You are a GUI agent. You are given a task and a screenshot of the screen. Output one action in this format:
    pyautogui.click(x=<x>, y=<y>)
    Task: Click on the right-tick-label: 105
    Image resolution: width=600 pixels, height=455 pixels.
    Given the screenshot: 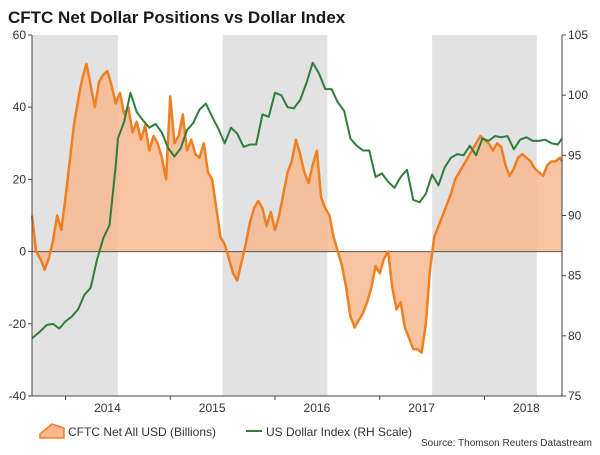 What is the action you would take?
    pyautogui.click(x=578, y=35)
    